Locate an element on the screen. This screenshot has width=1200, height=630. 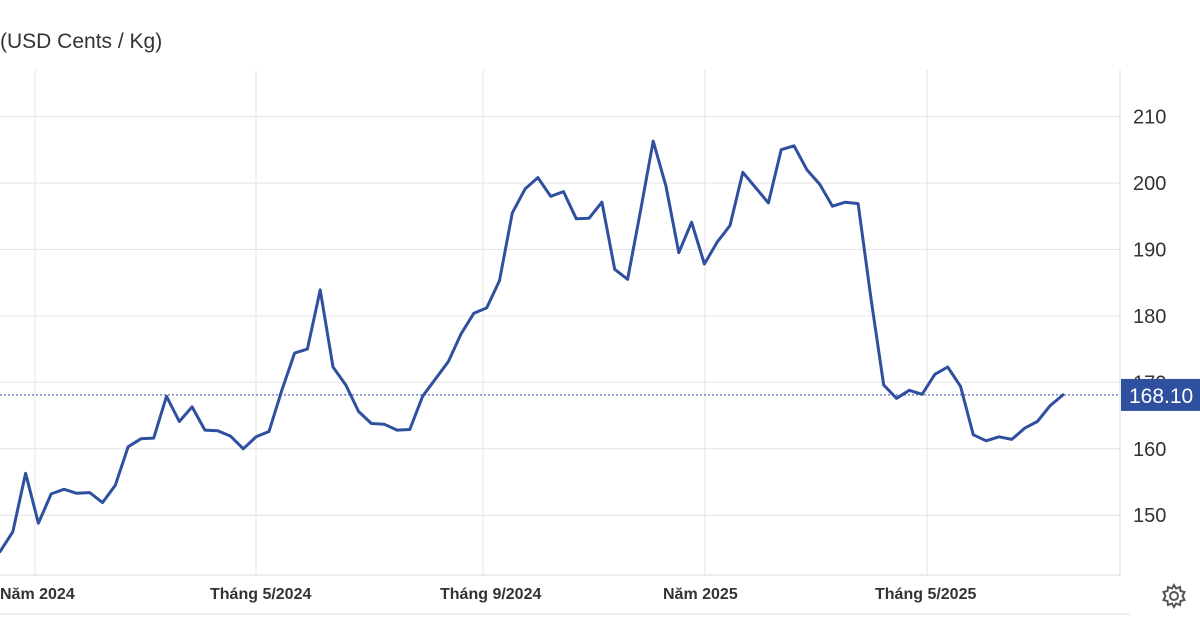
y-tick-label: 180 is located at coordinates (1149, 317).